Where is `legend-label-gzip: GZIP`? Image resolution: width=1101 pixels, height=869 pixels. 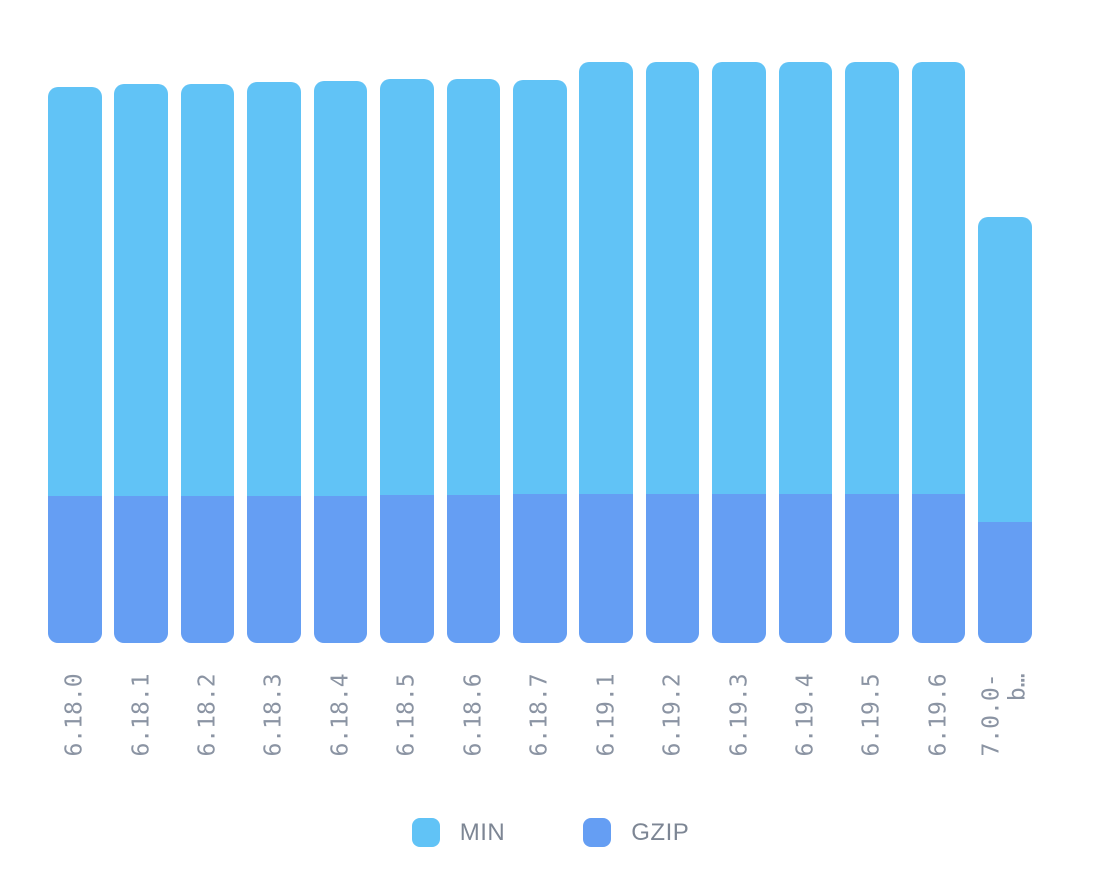
legend-label-gzip: GZIP is located at coordinates (660, 832).